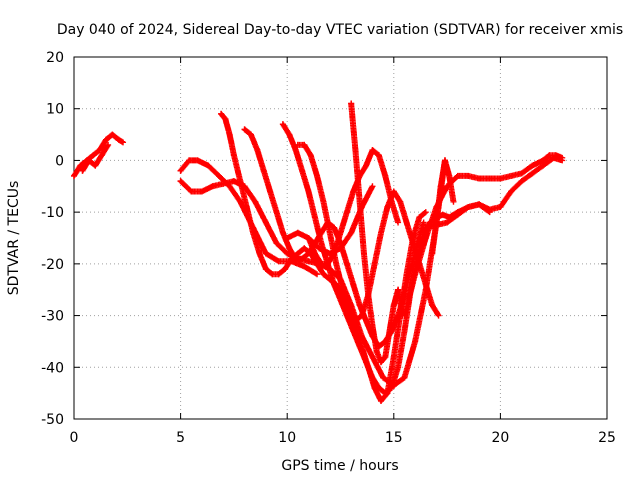  What do you see at coordinates (59, 161) in the screenshot?
I see `y-tick-label: 0` at bounding box center [59, 161].